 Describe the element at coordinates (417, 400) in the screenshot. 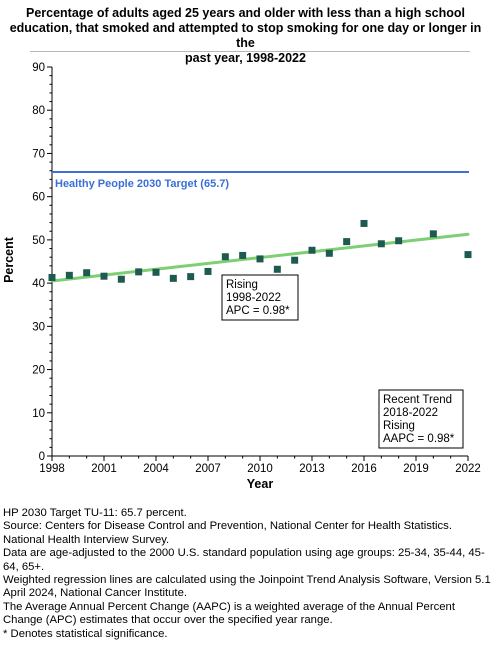

I see `annotation-text: Recent Trend` at that location.